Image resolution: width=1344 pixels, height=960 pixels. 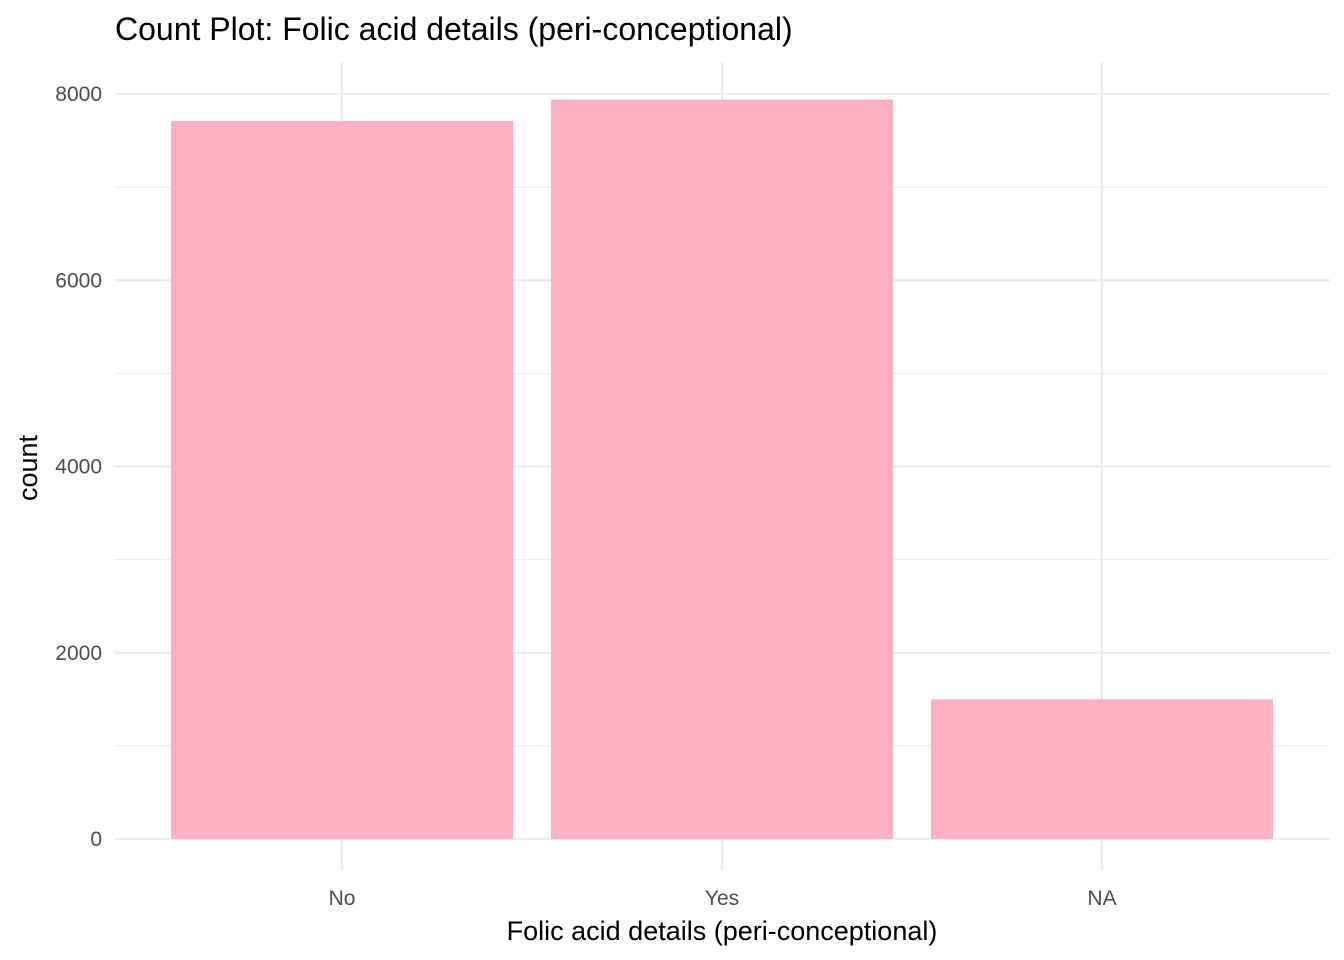 I want to click on y-tick-label: 4000, so click(x=78, y=467).